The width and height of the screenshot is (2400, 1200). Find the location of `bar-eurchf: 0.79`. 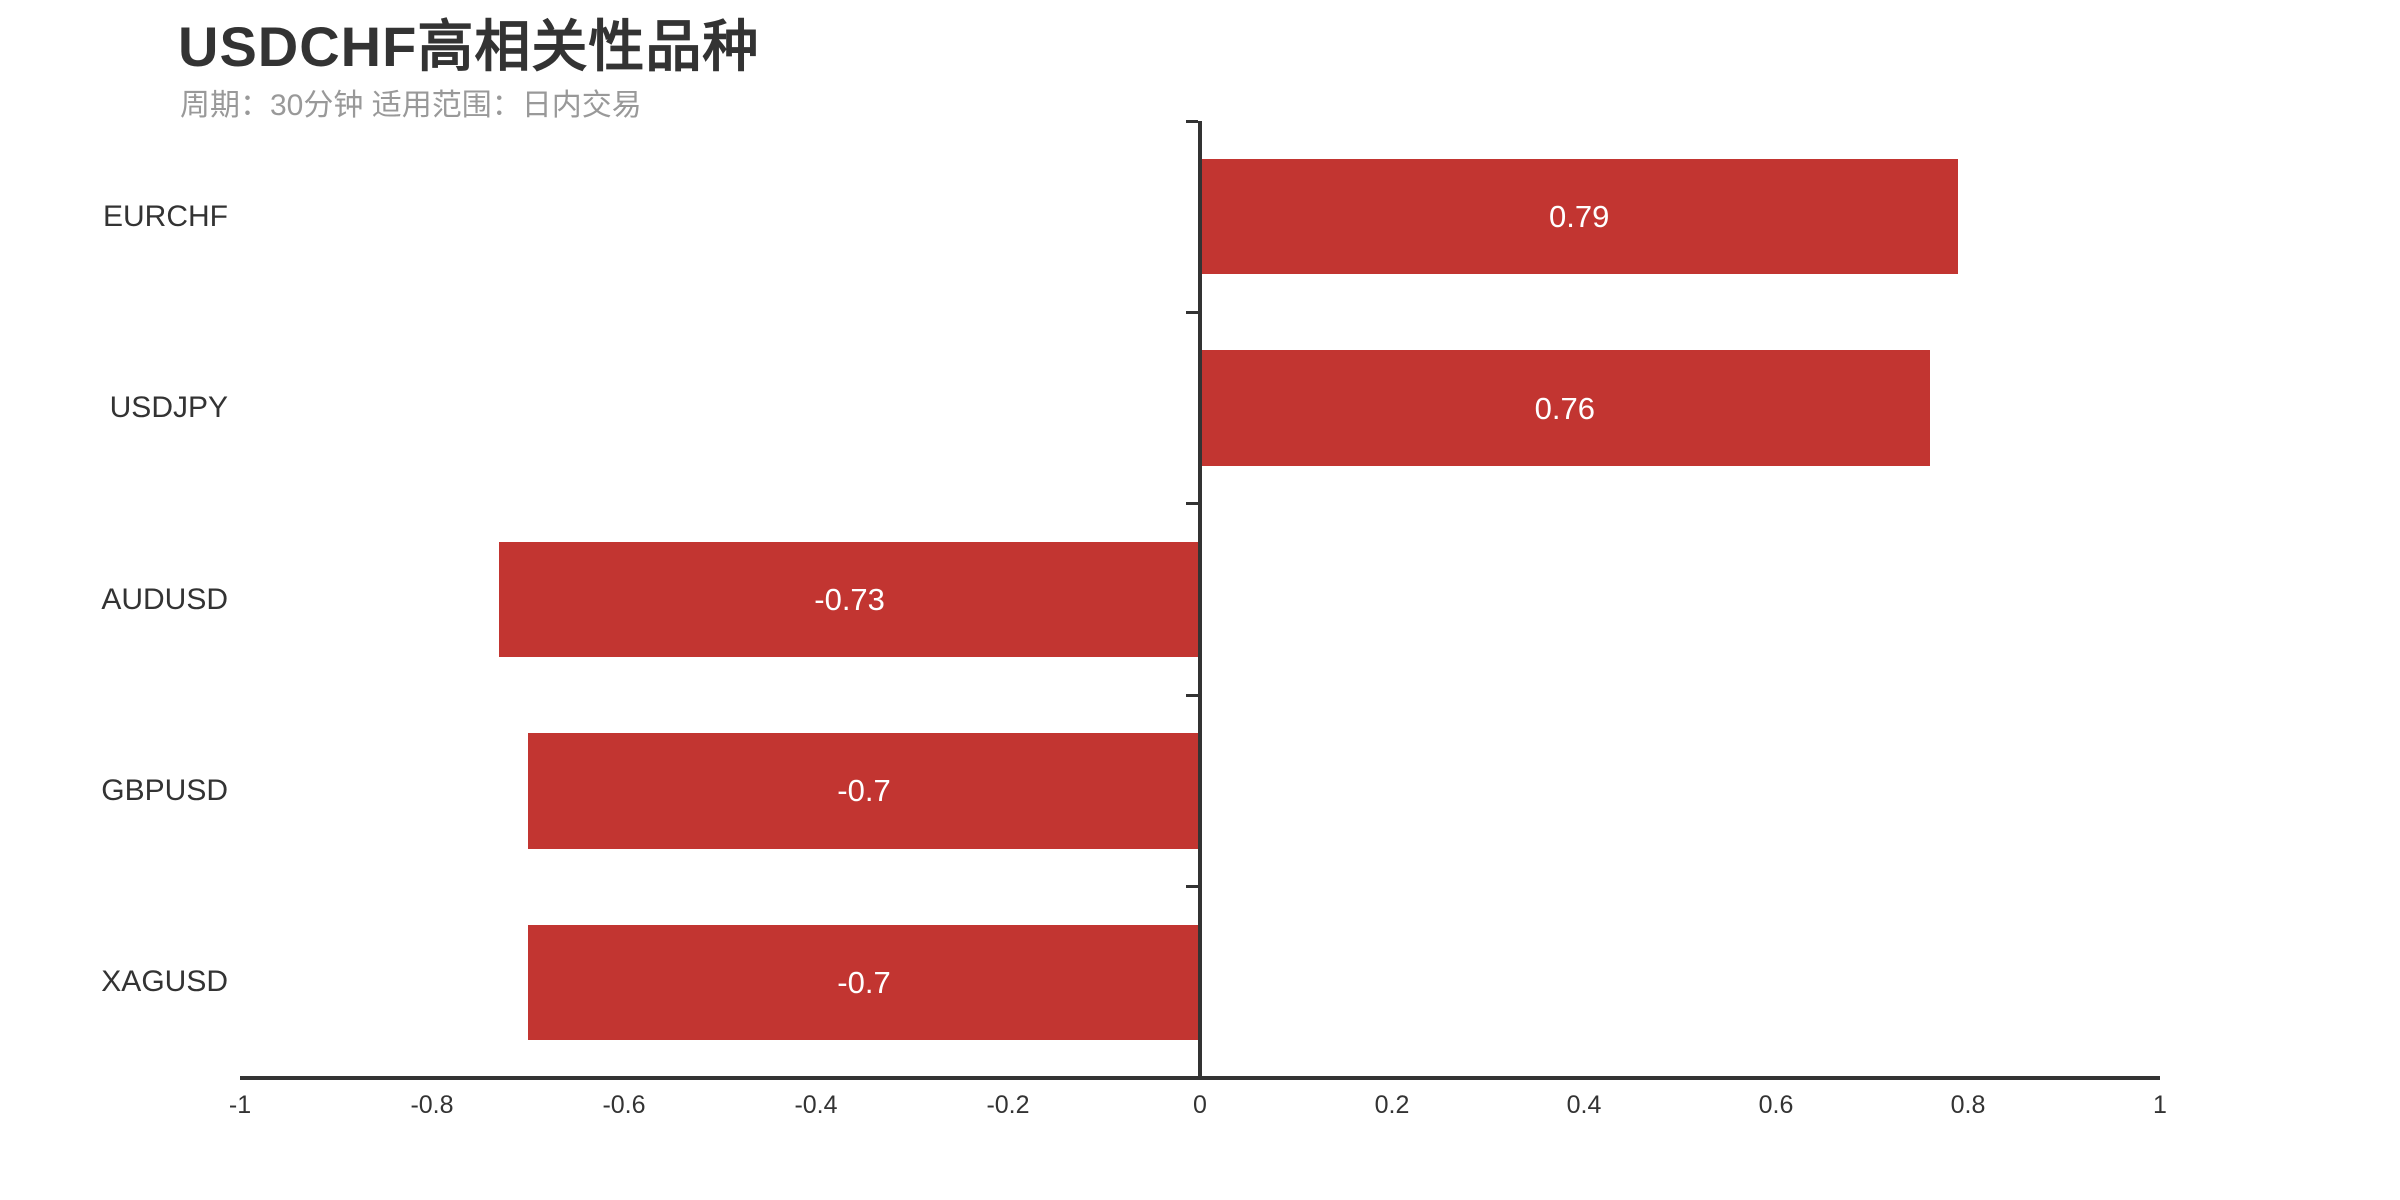

bar-eurchf: 0.79 is located at coordinates (1579, 216).